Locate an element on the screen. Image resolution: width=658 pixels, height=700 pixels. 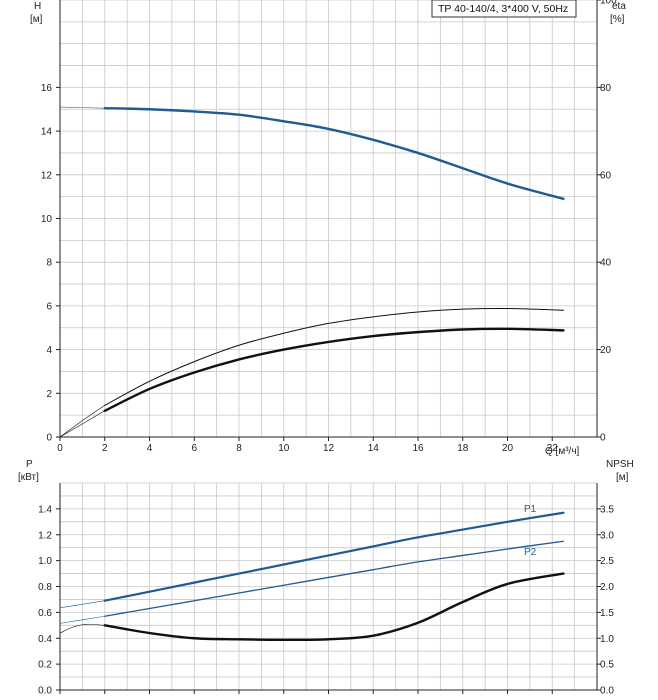
flow-x-tick-label: 18 is located at coordinates (463, 448).